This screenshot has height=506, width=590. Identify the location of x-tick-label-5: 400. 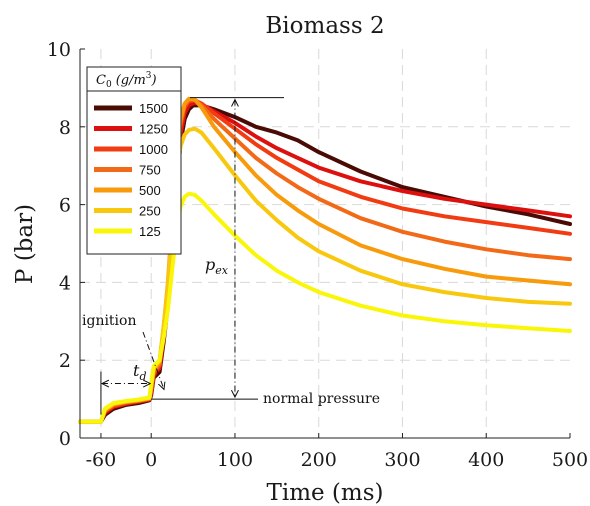
(486, 460).